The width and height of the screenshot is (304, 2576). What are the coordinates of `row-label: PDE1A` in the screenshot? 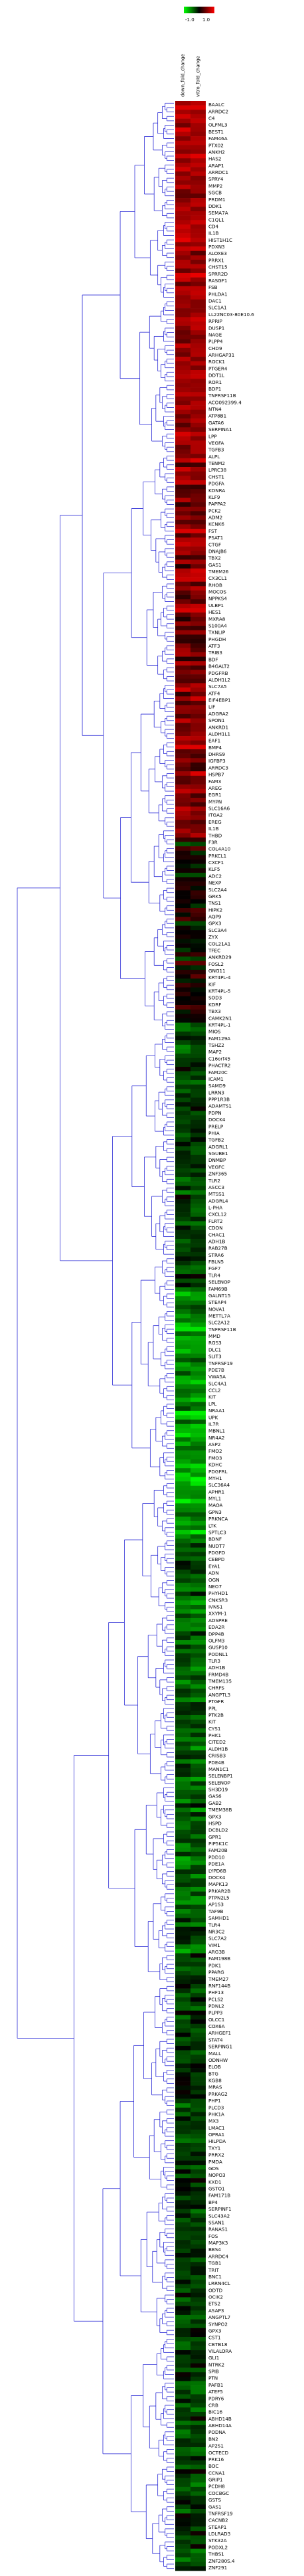 It's located at (216, 1864).